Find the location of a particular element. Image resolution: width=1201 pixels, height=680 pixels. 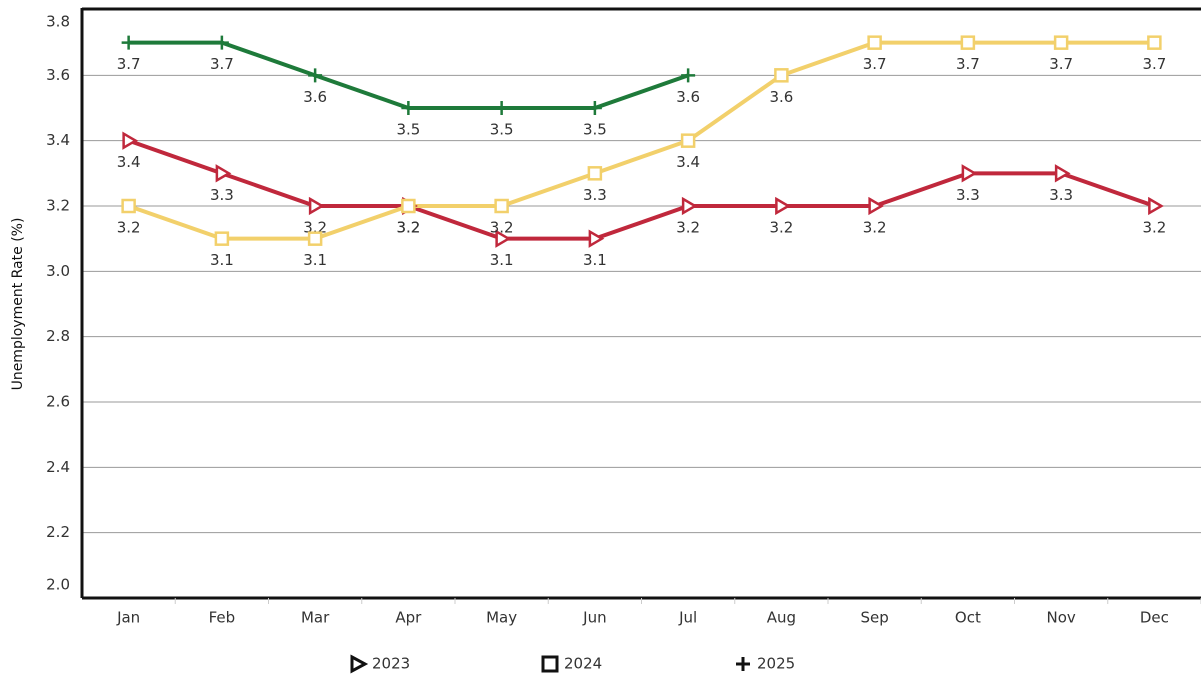

y-tick-label: 3.4 is located at coordinates (58, 140).